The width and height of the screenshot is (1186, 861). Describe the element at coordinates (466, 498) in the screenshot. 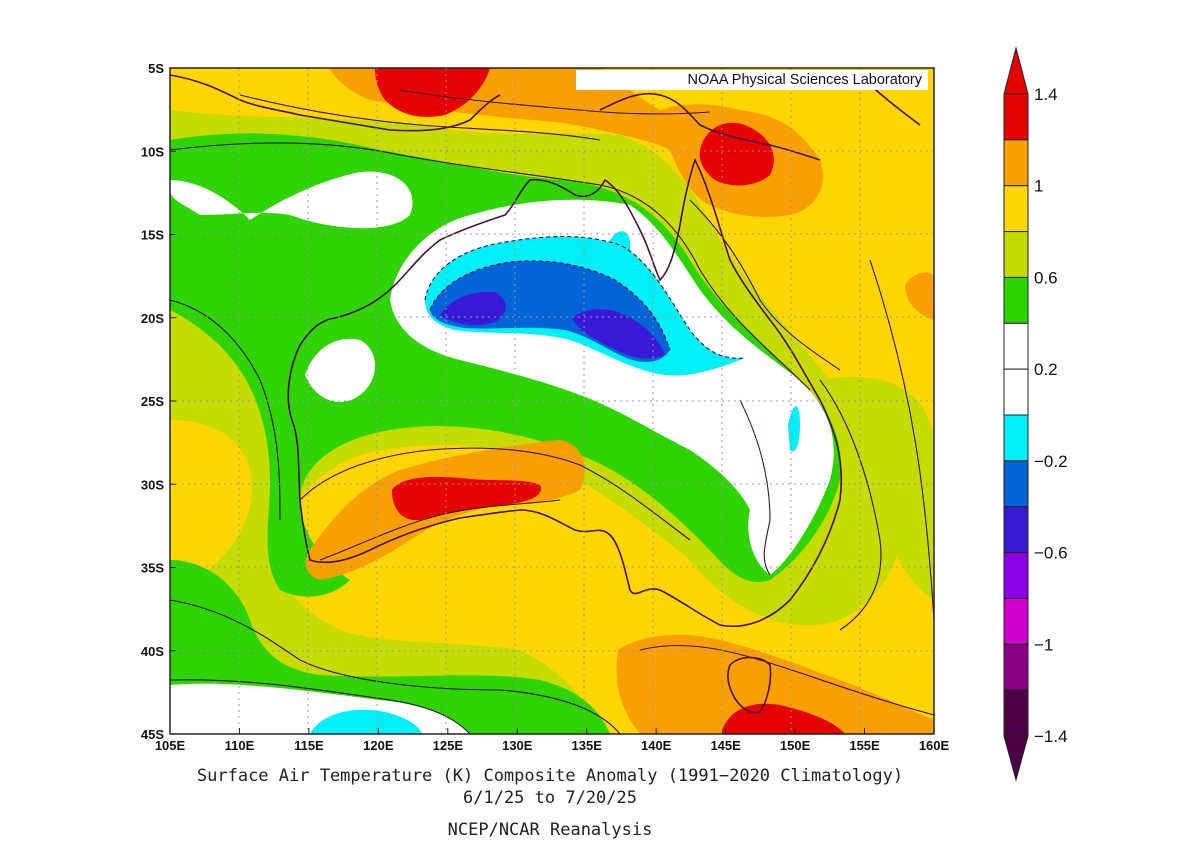

I see `field-red-southwest` at that location.